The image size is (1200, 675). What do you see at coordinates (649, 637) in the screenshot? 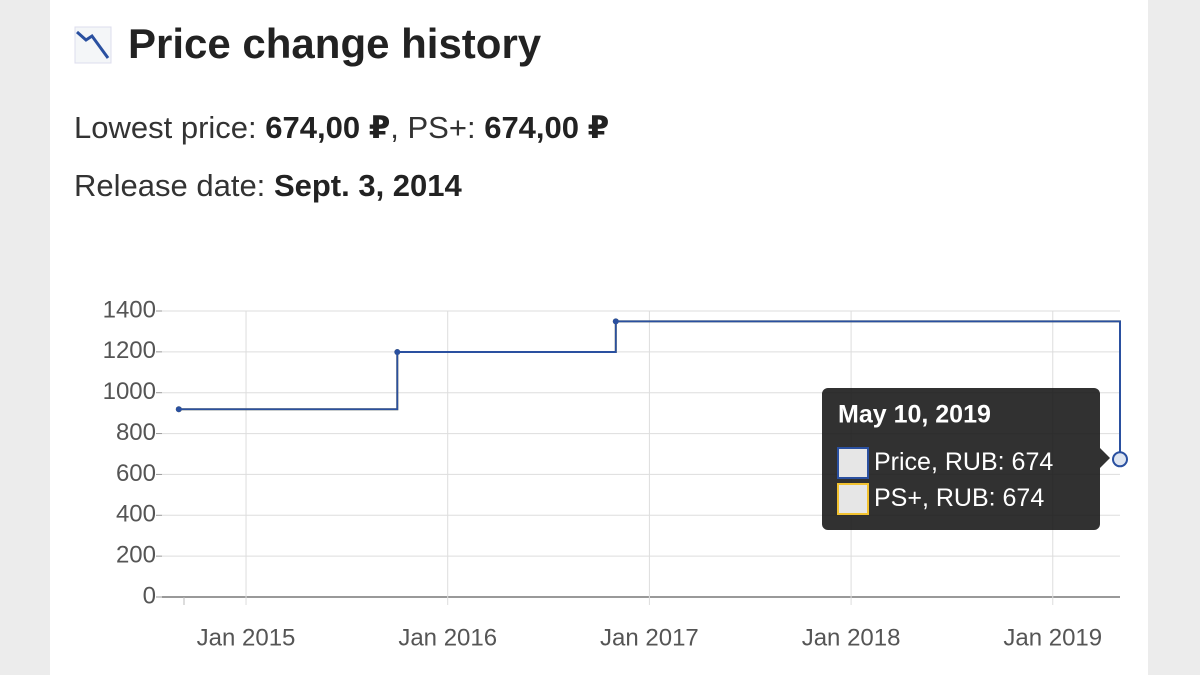
I see `x-tick-label: Jan 2017` at bounding box center [649, 637].